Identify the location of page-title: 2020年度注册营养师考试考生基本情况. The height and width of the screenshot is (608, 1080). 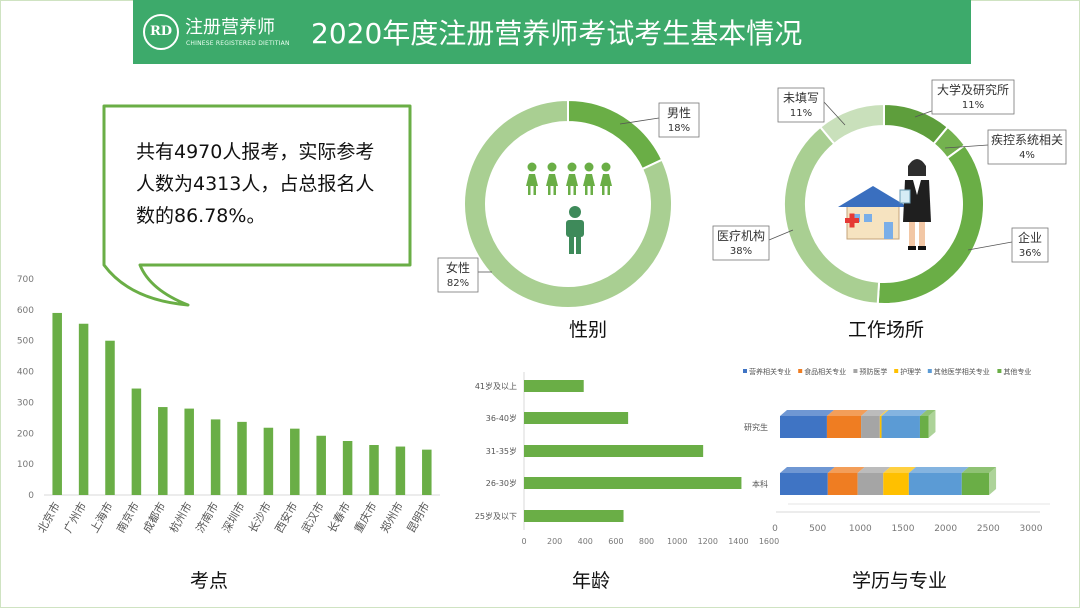
(557, 33).